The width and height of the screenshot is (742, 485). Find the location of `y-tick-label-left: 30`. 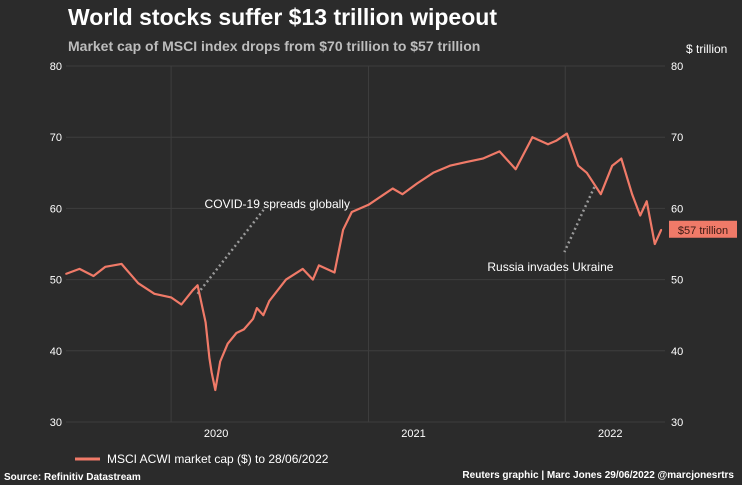

y-tick-label-left: 30 is located at coordinates (56, 423).